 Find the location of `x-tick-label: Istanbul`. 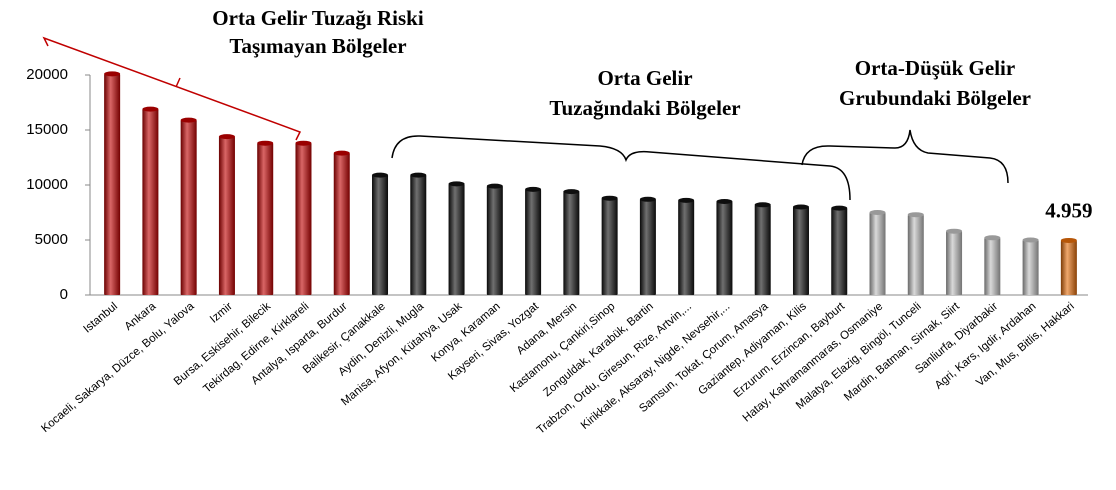

x-tick-label: Istanbul is located at coordinates (100, 317).